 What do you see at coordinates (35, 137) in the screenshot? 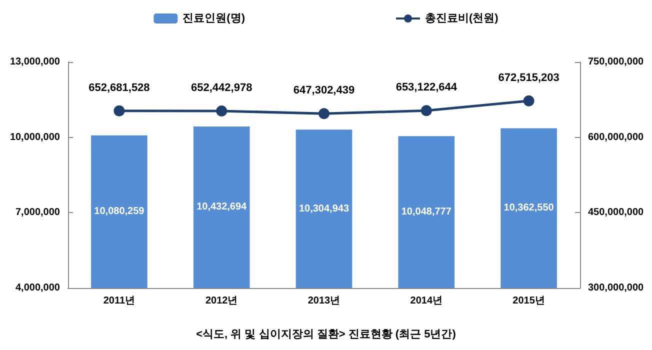
I see `y-tick-label: 10,000,000` at bounding box center [35, 137].